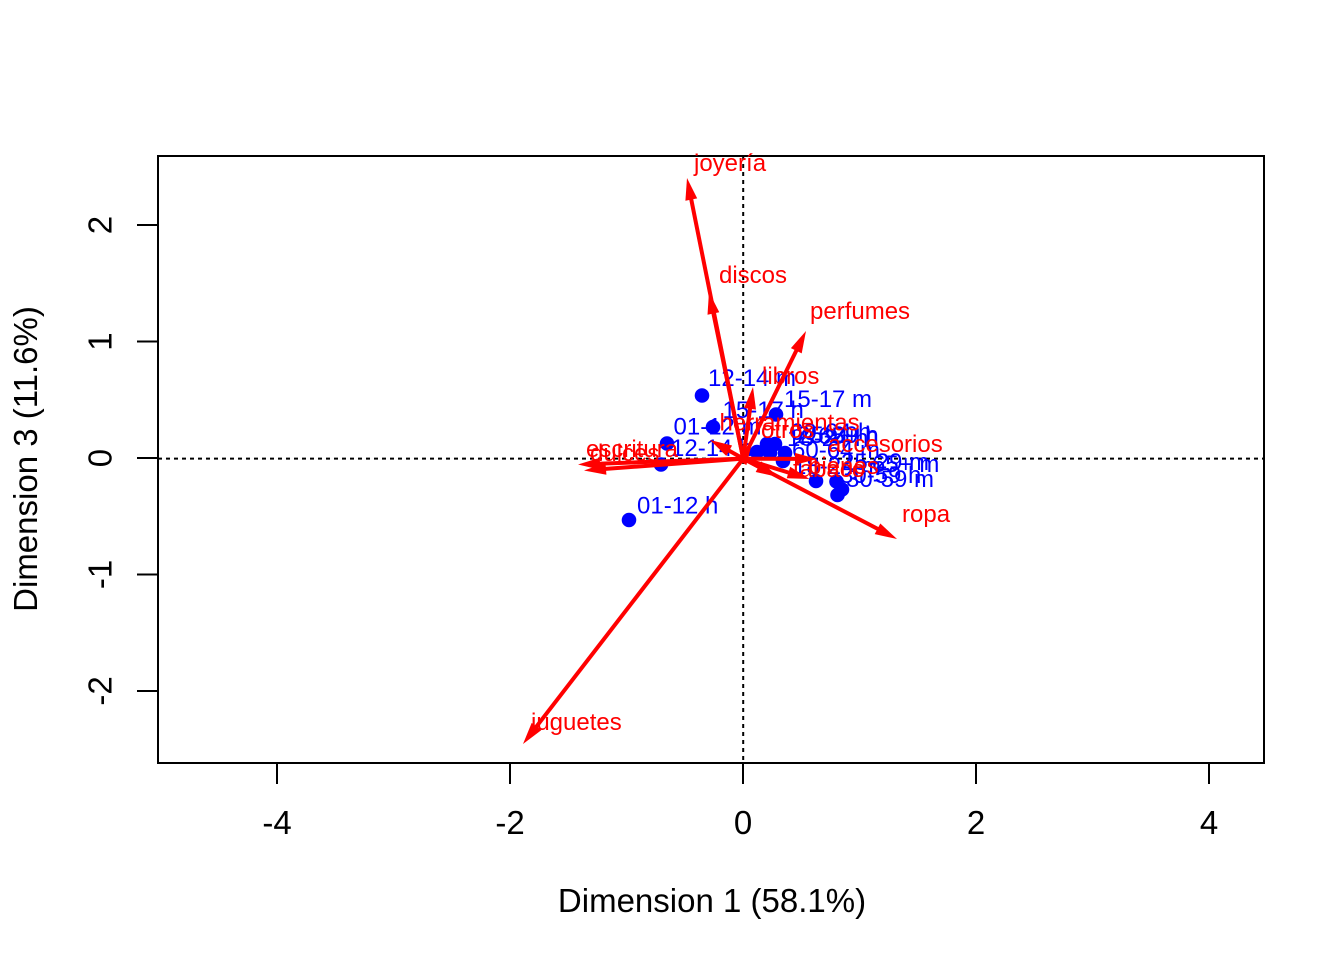 The image size is (1344, 960). What do you see at coordinates (25, 459) in the screenshot?
I see `svg-text: Dimension 3 (11.6%)` at bounding box center [25, 459].